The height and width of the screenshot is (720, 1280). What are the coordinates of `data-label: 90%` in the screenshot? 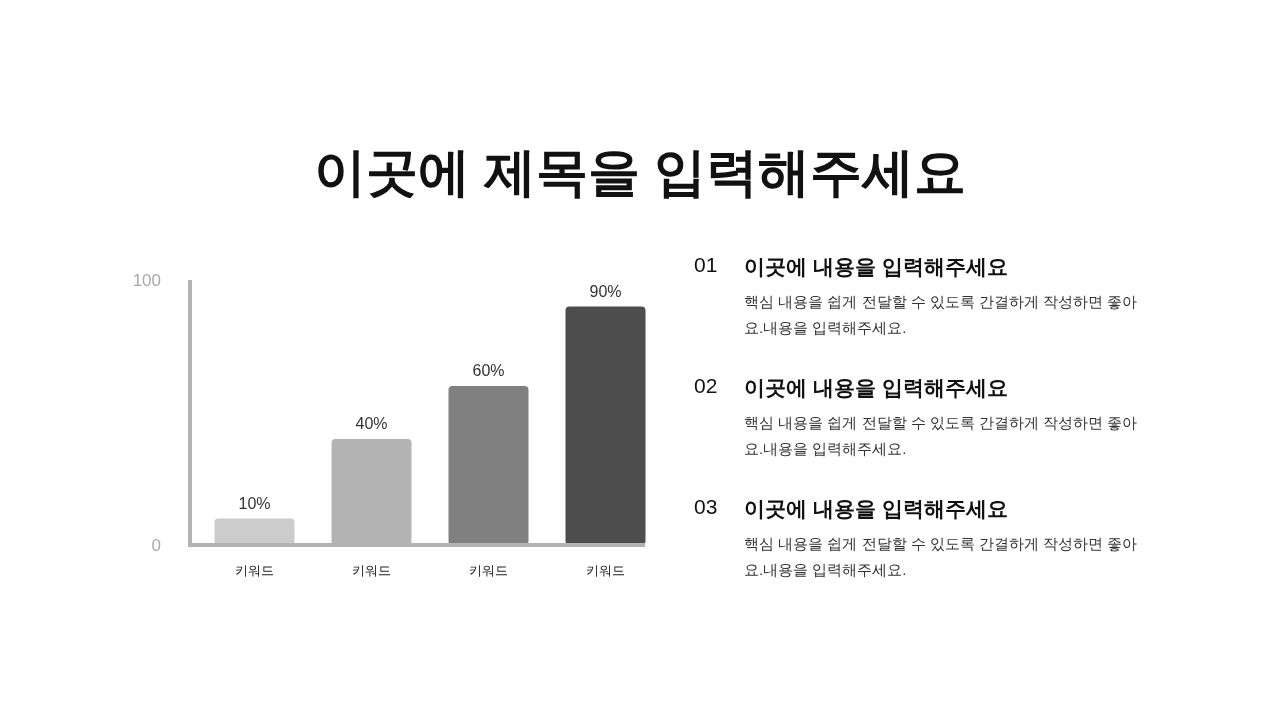 It's located at (605, 291).